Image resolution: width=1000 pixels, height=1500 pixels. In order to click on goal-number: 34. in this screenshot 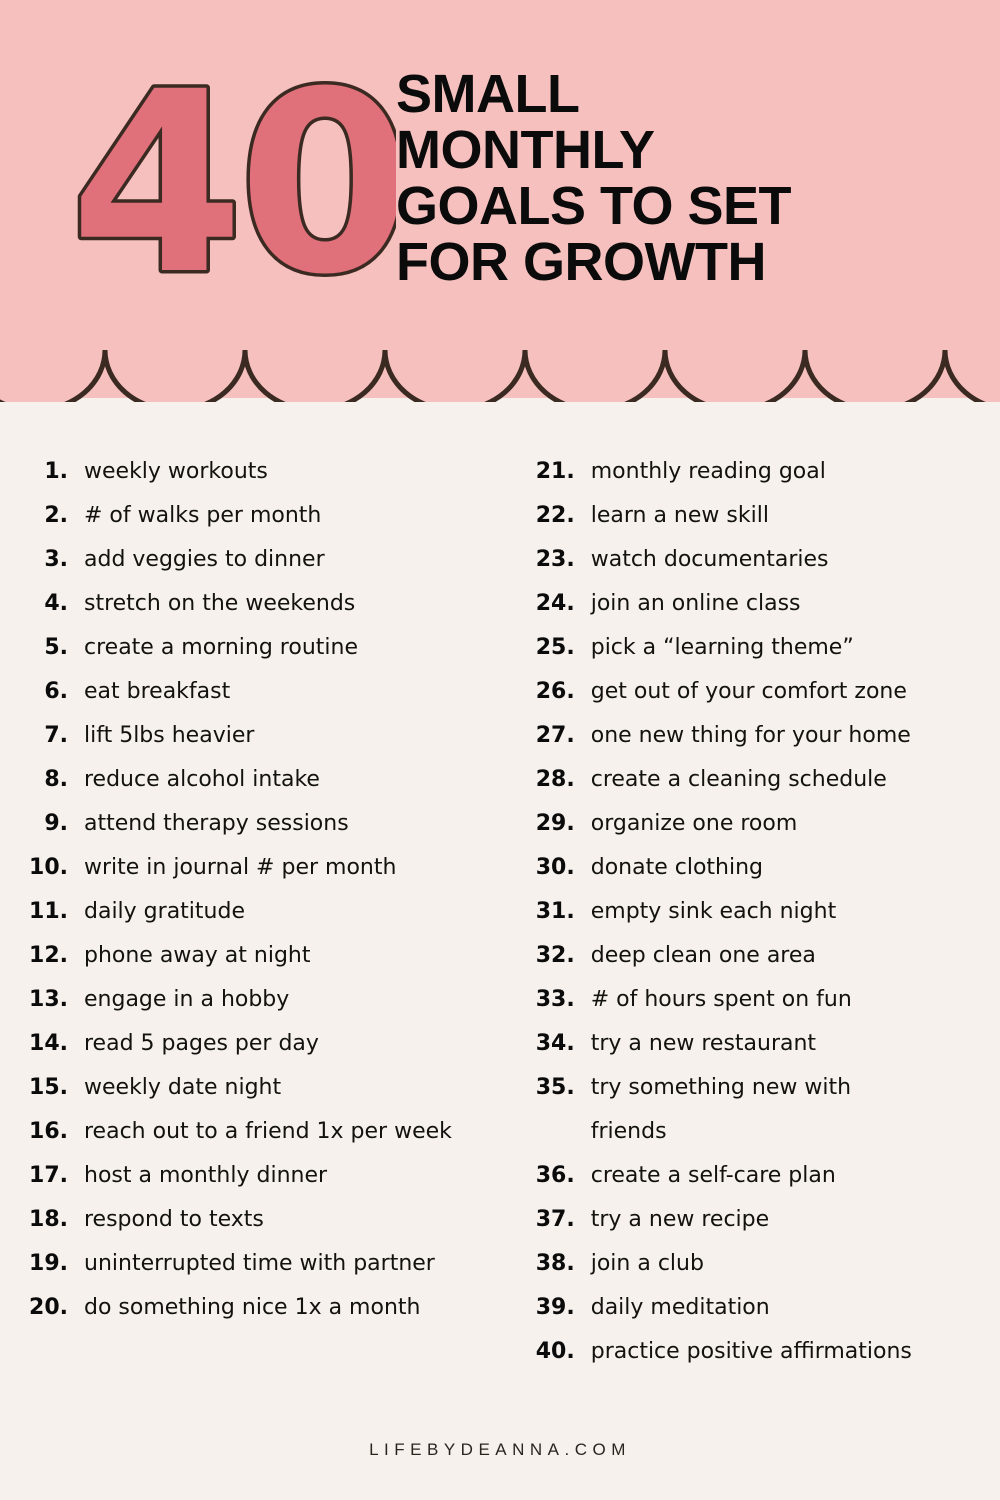, I will do `click(555, 1043)`.